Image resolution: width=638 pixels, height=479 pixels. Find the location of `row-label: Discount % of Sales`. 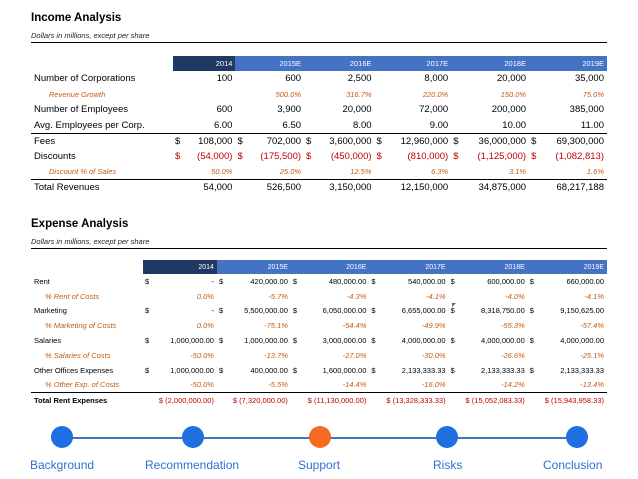

row-label: Discount % of Sales is located at coordinates (83, 171).